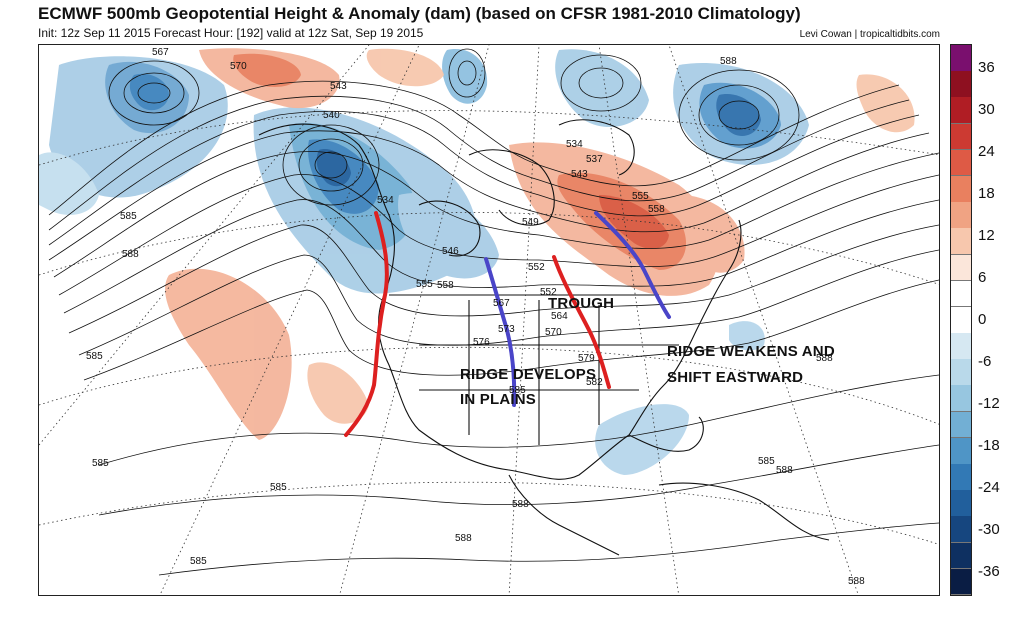  Describe the element at coordinates (331, 115) in the screenshot. I see `contour-label: 540` at that location.